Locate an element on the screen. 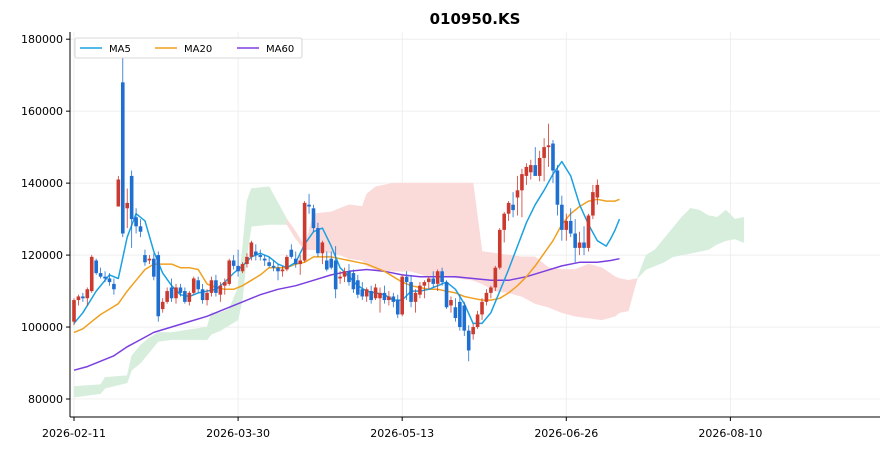  y-tick-label: 160000 is located at coordinates (42, 111).